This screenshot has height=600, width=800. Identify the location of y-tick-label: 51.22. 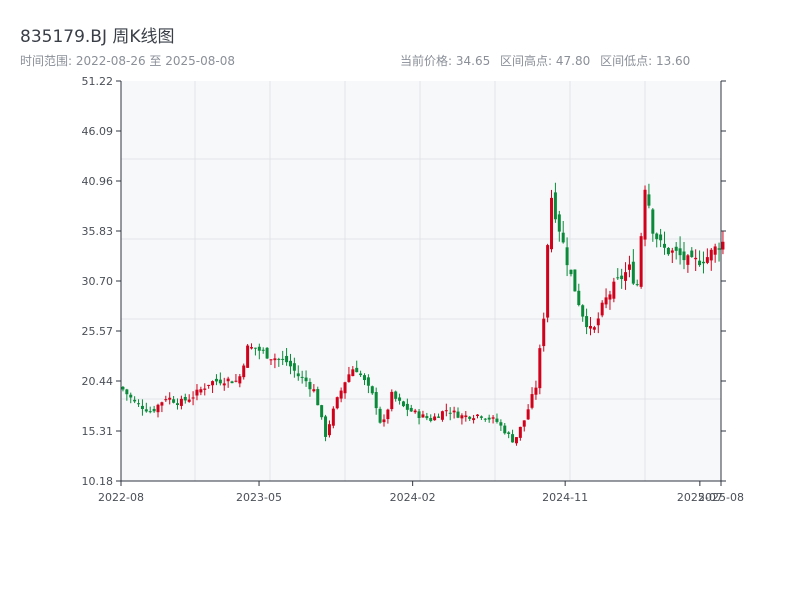
(98, 81).